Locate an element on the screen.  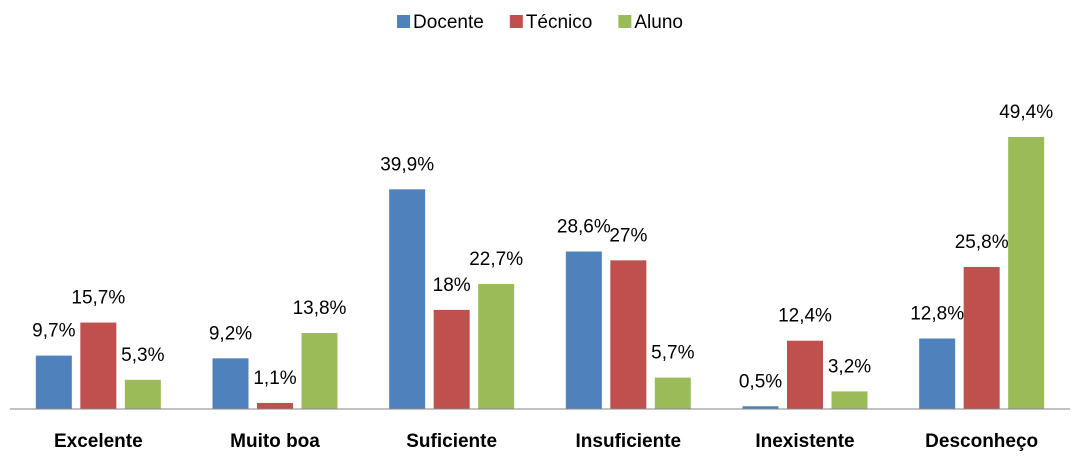
data-label: 22,7% is located at coordinates (496, 259).